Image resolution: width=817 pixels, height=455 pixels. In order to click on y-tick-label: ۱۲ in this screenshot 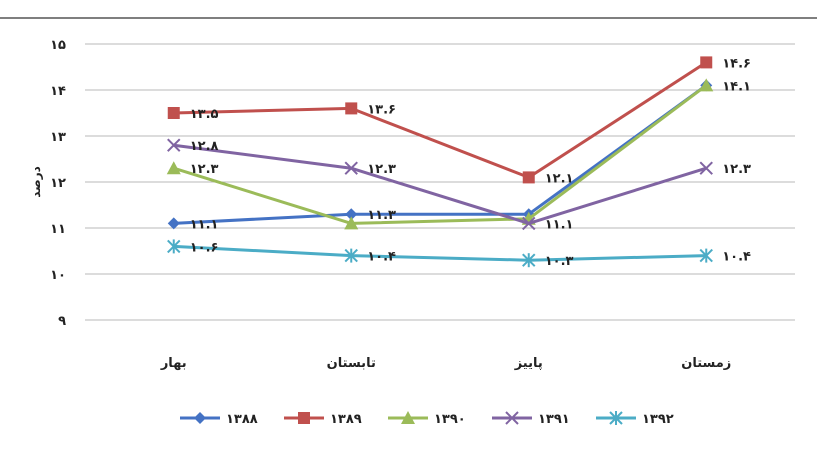, I will do `click(58, 183)`.